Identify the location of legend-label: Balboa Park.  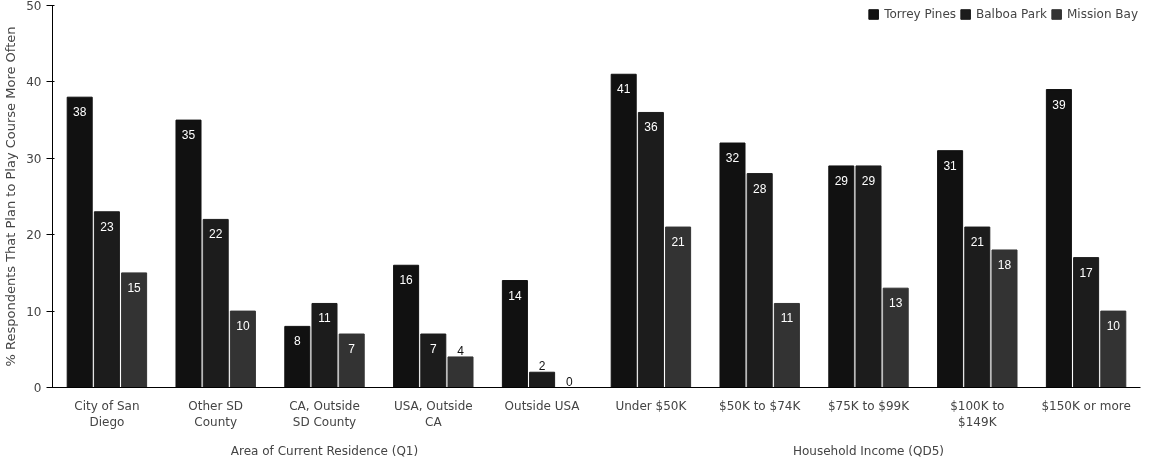
(1012, 14).